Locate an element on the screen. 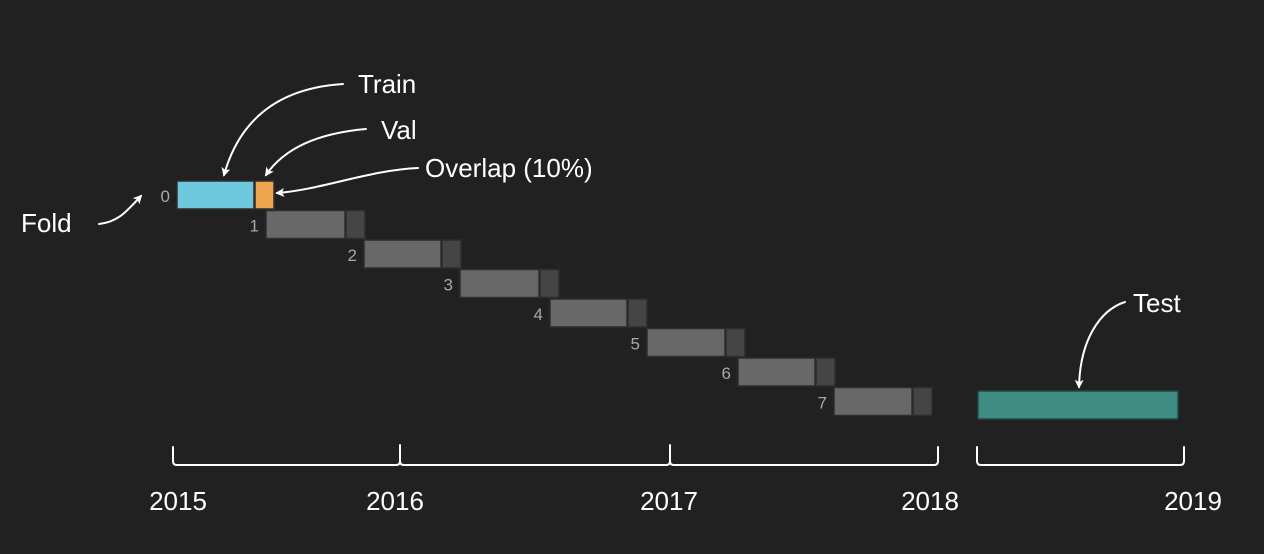 Image resolution: width=1264 pixels, height=554 pixels. fold-row: 5 is located at coordinates (688, 342).